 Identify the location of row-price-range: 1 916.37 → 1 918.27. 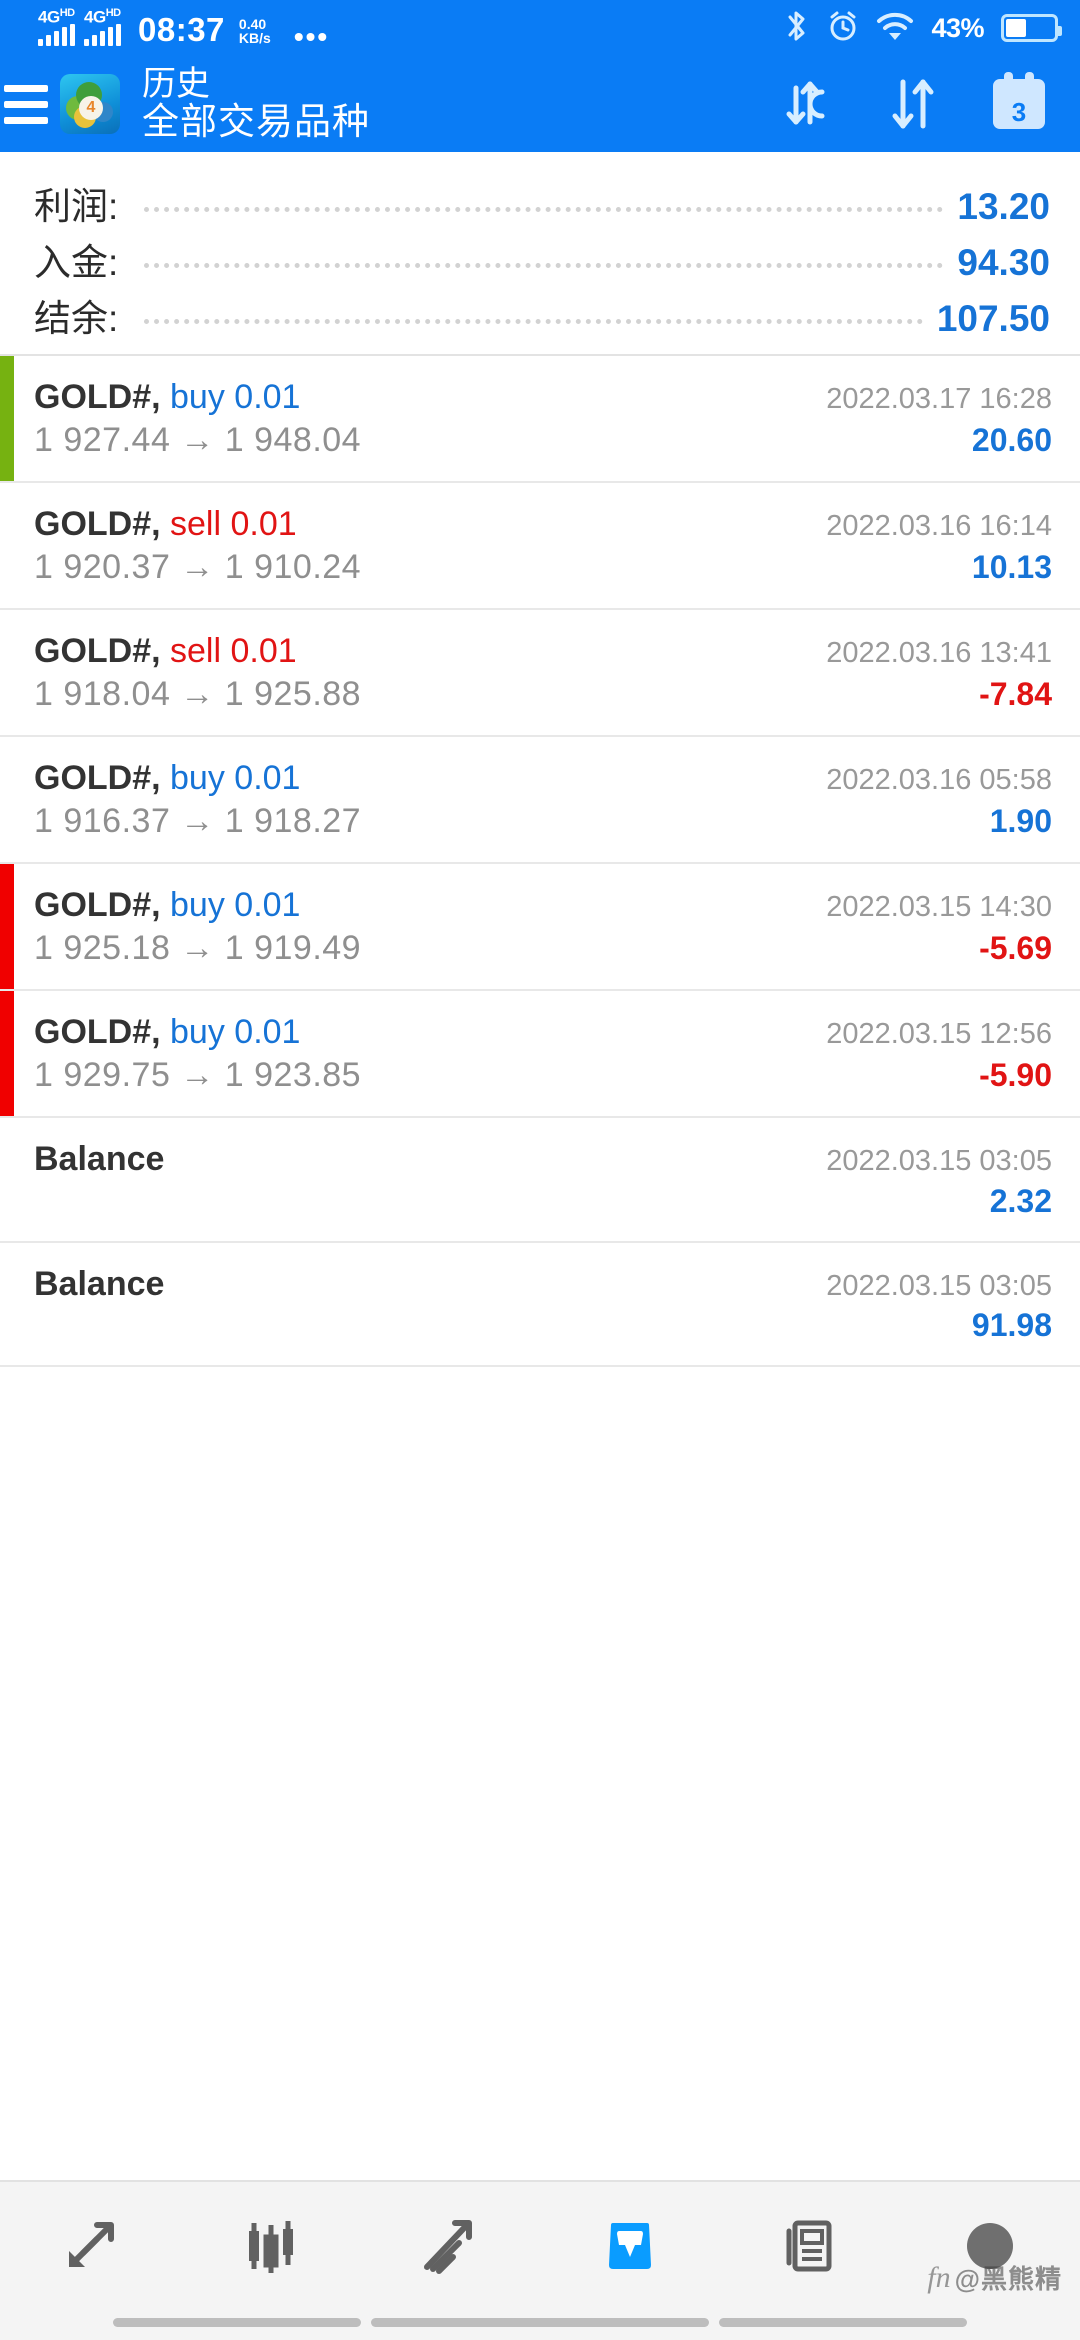
(198, 820).